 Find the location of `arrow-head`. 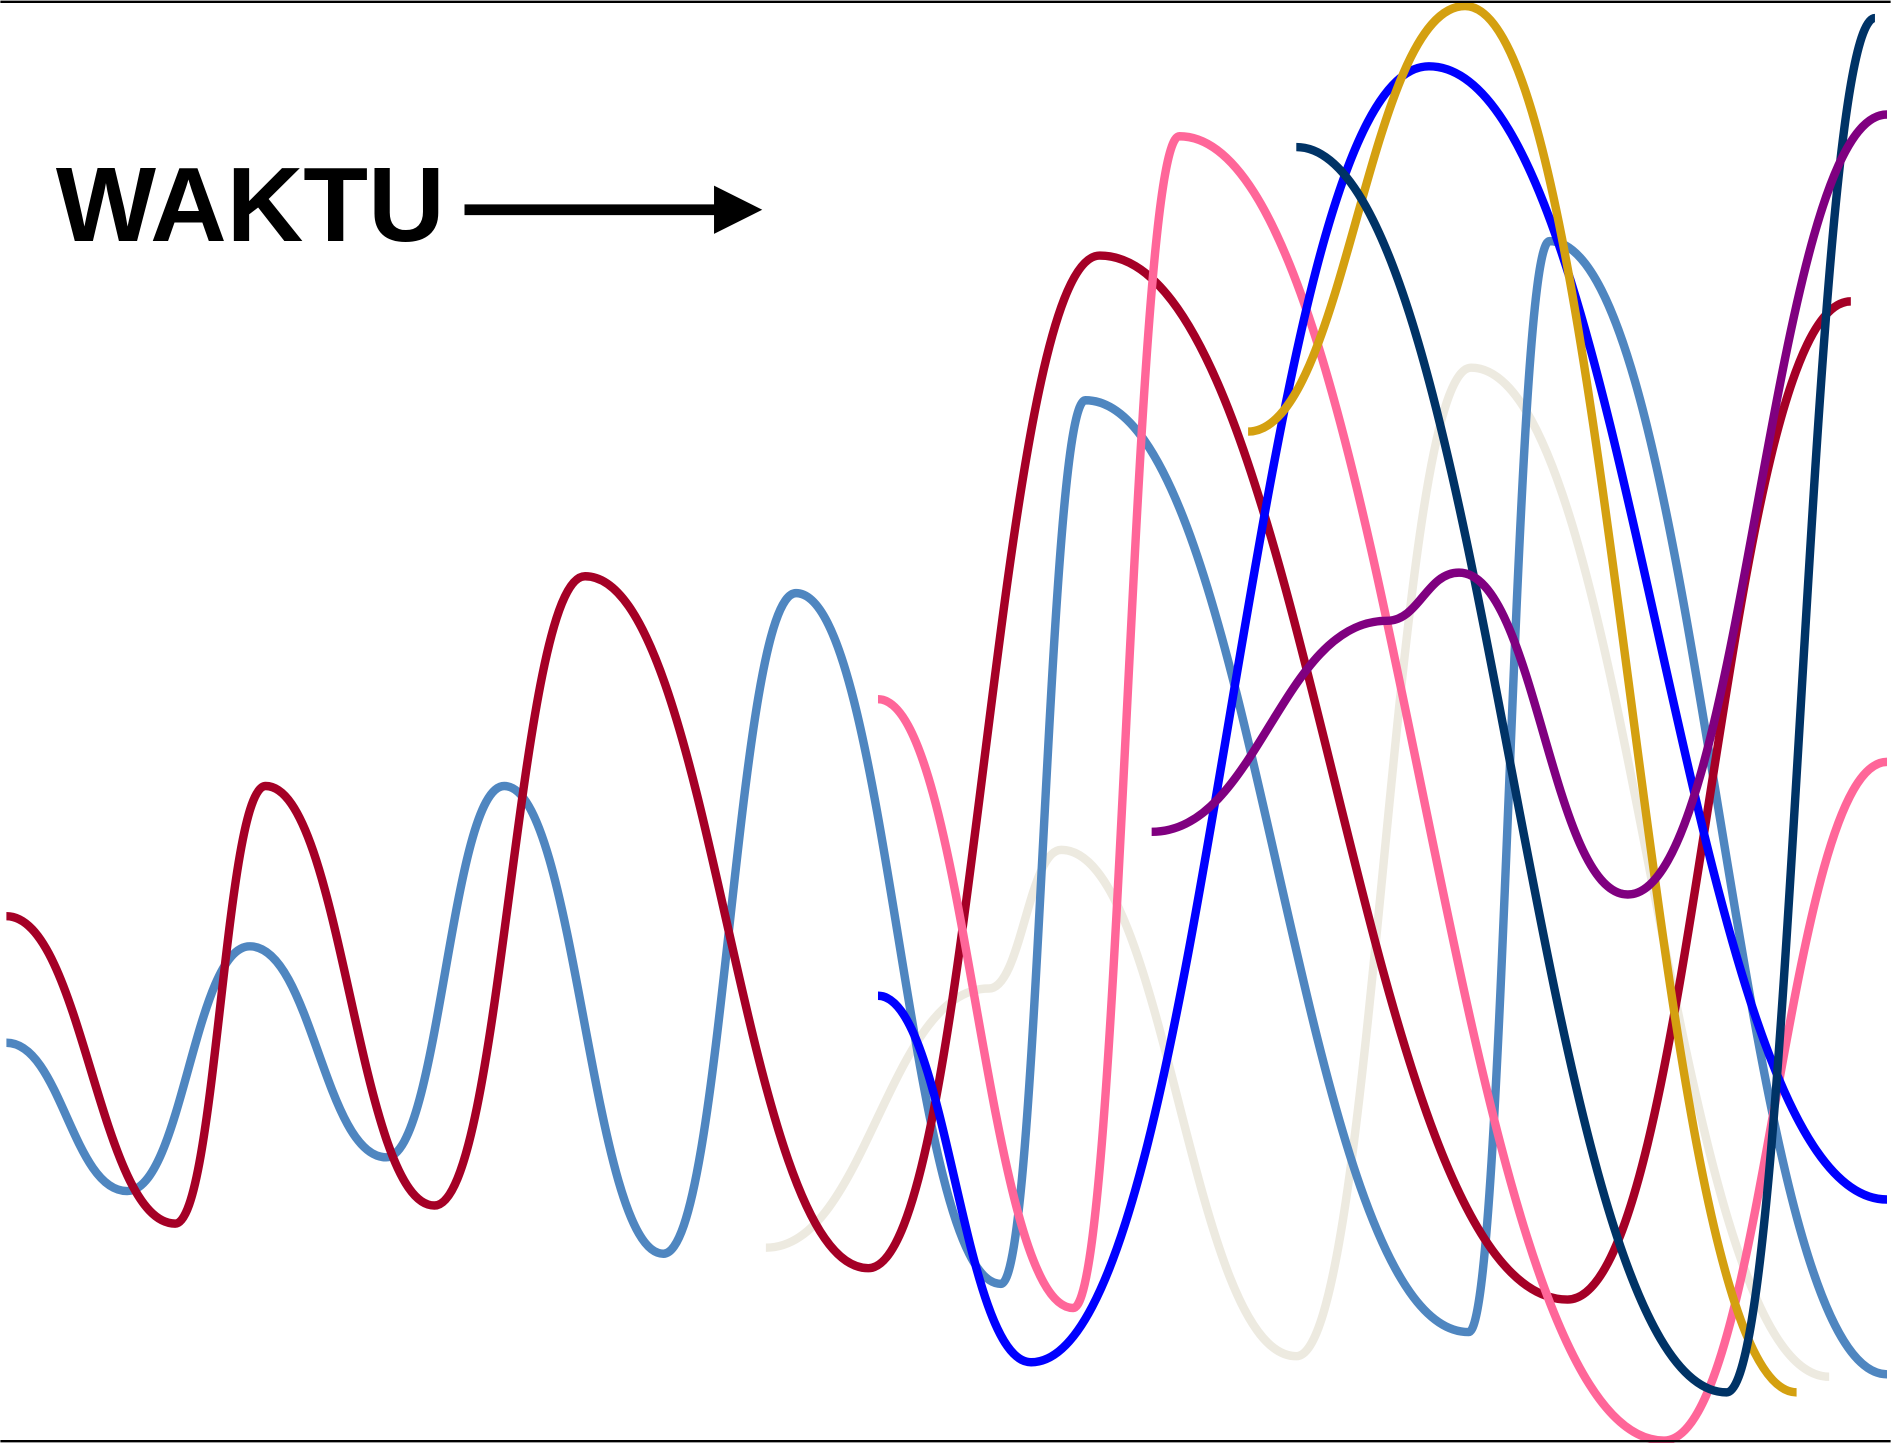

arrow-head is located at coordinates (738, 209).